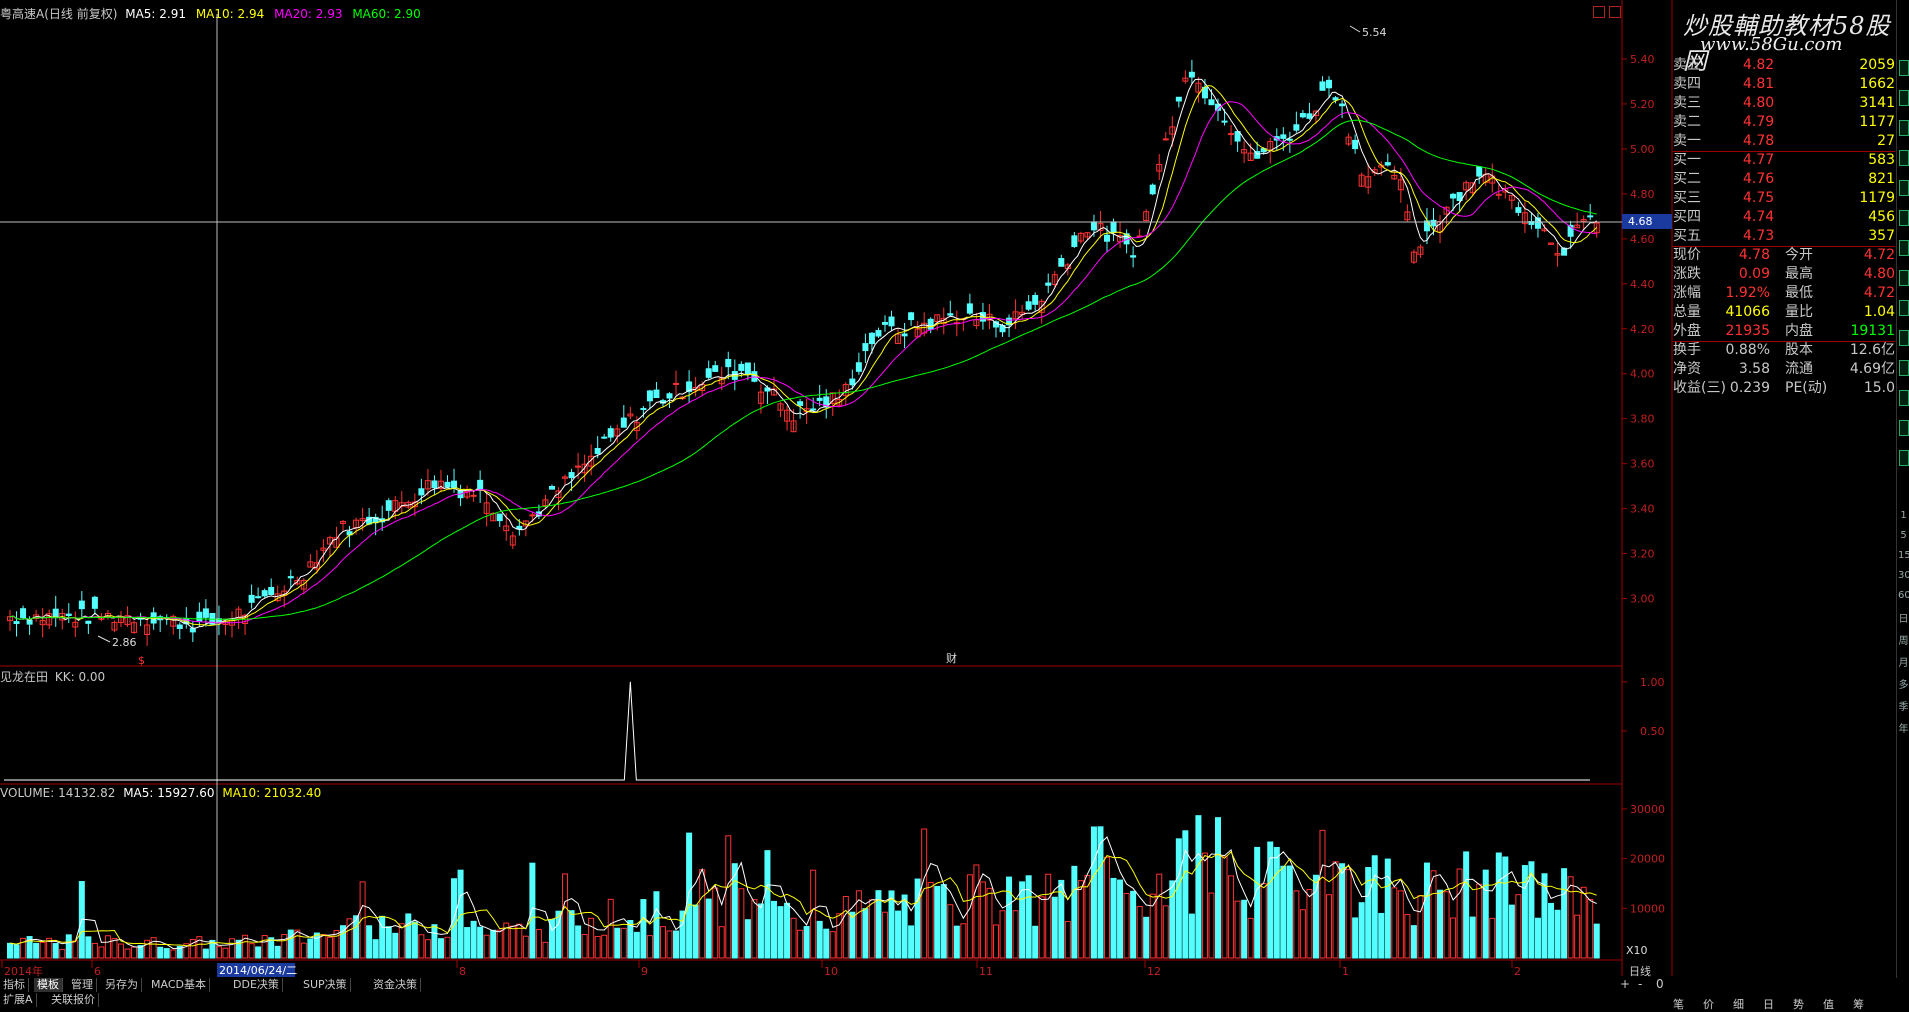 Image resolution: width=1909 pixels, height=1012 pixels. I want to click on stat-value: 4.78, so click(1754, 255).